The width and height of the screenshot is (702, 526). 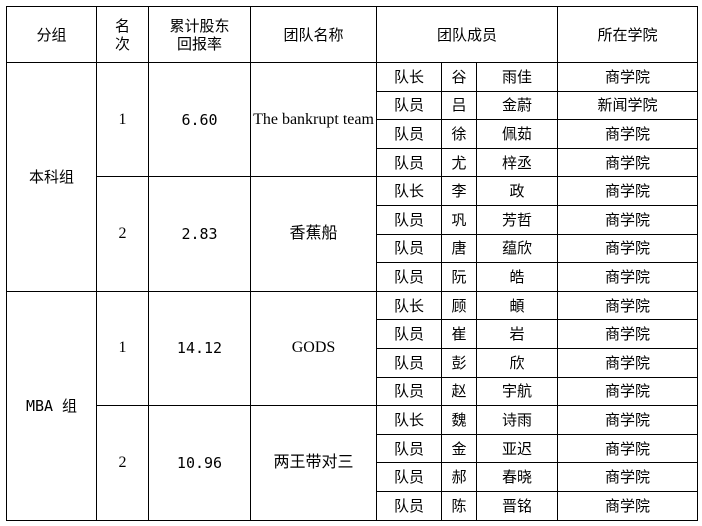 What do you see at coordinates (459, 362) in the screenshot?
I see `member-surname: 彭` at bounding box center [459, 362].